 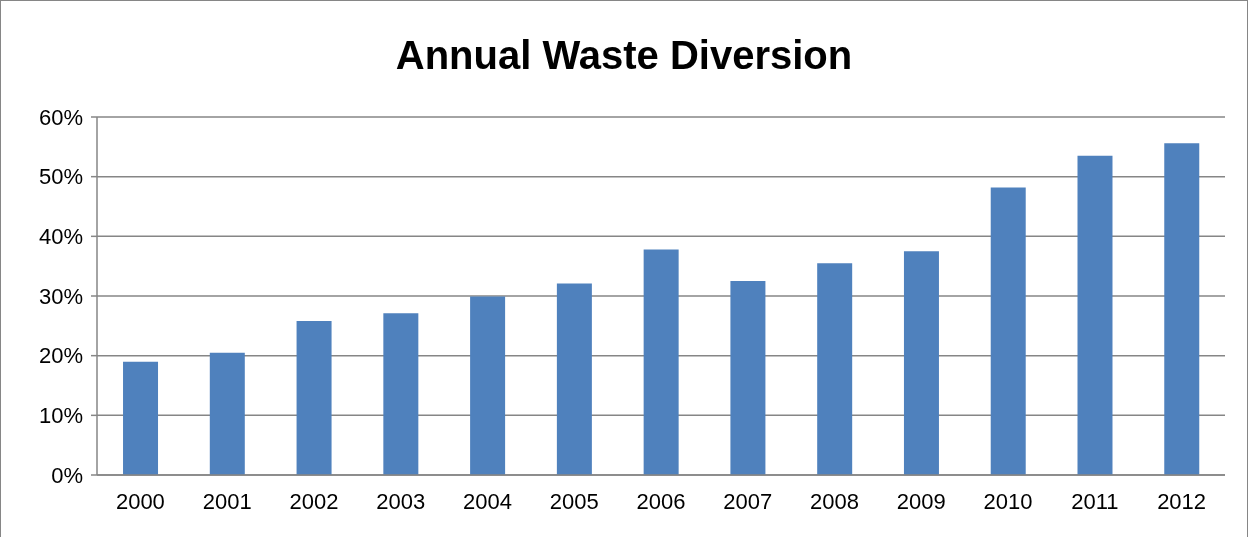 I want to click on x-tick-label: 2012, so click(x=1181, y=501).